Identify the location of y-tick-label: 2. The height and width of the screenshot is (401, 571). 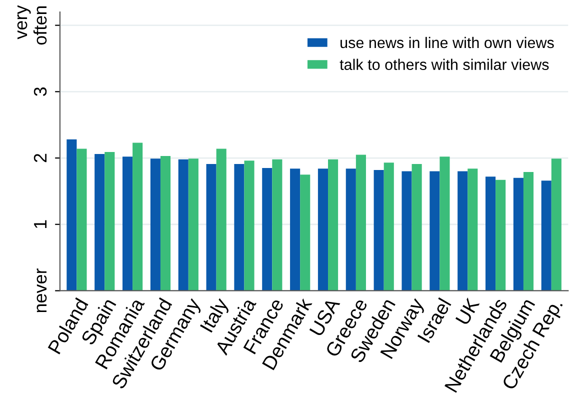
(40, 158).